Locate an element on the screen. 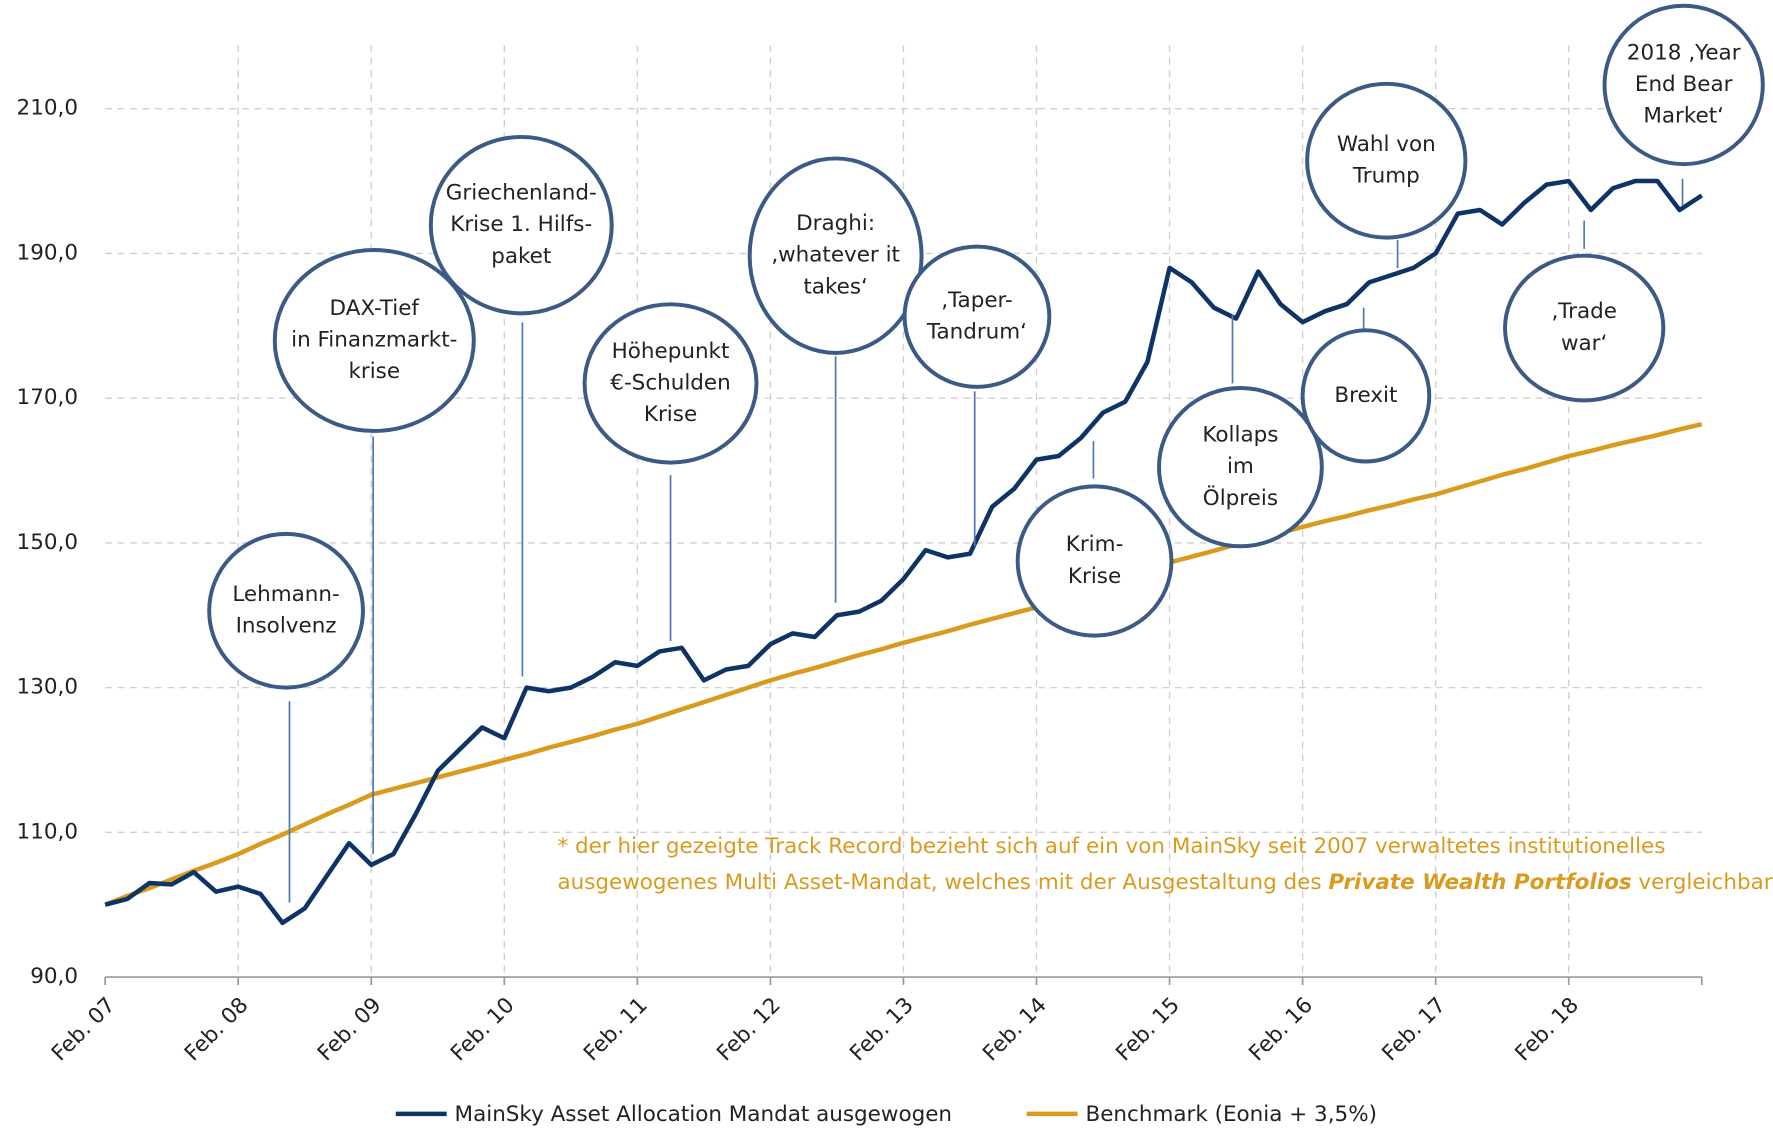  annotation-text: Brexit is located at coordinates (1365, 395).